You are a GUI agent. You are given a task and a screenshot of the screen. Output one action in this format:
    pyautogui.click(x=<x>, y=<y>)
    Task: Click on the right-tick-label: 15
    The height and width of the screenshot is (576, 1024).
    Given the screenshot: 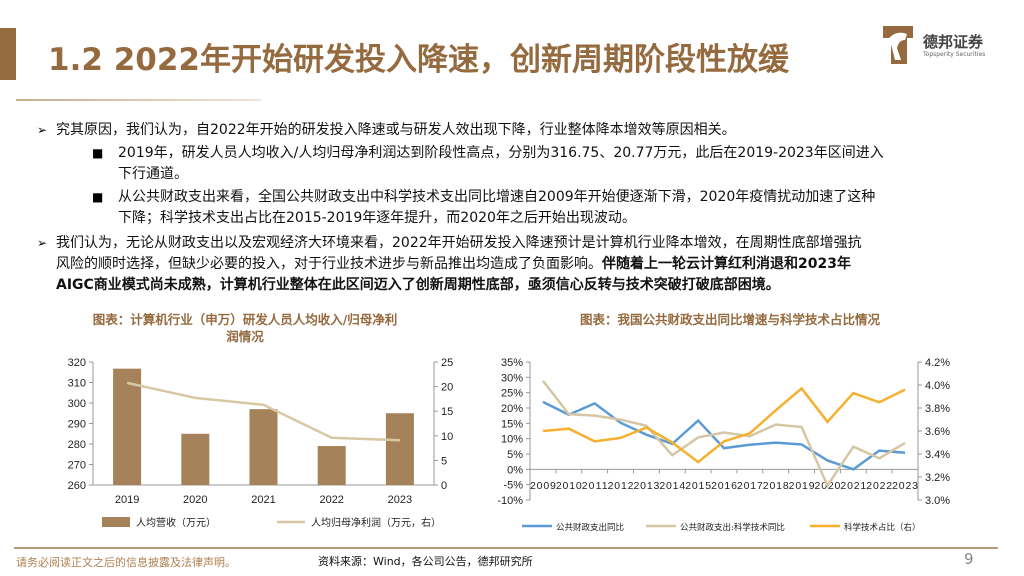 What is the action you would take?
    pyautogui.click(x=447, y=412)
    